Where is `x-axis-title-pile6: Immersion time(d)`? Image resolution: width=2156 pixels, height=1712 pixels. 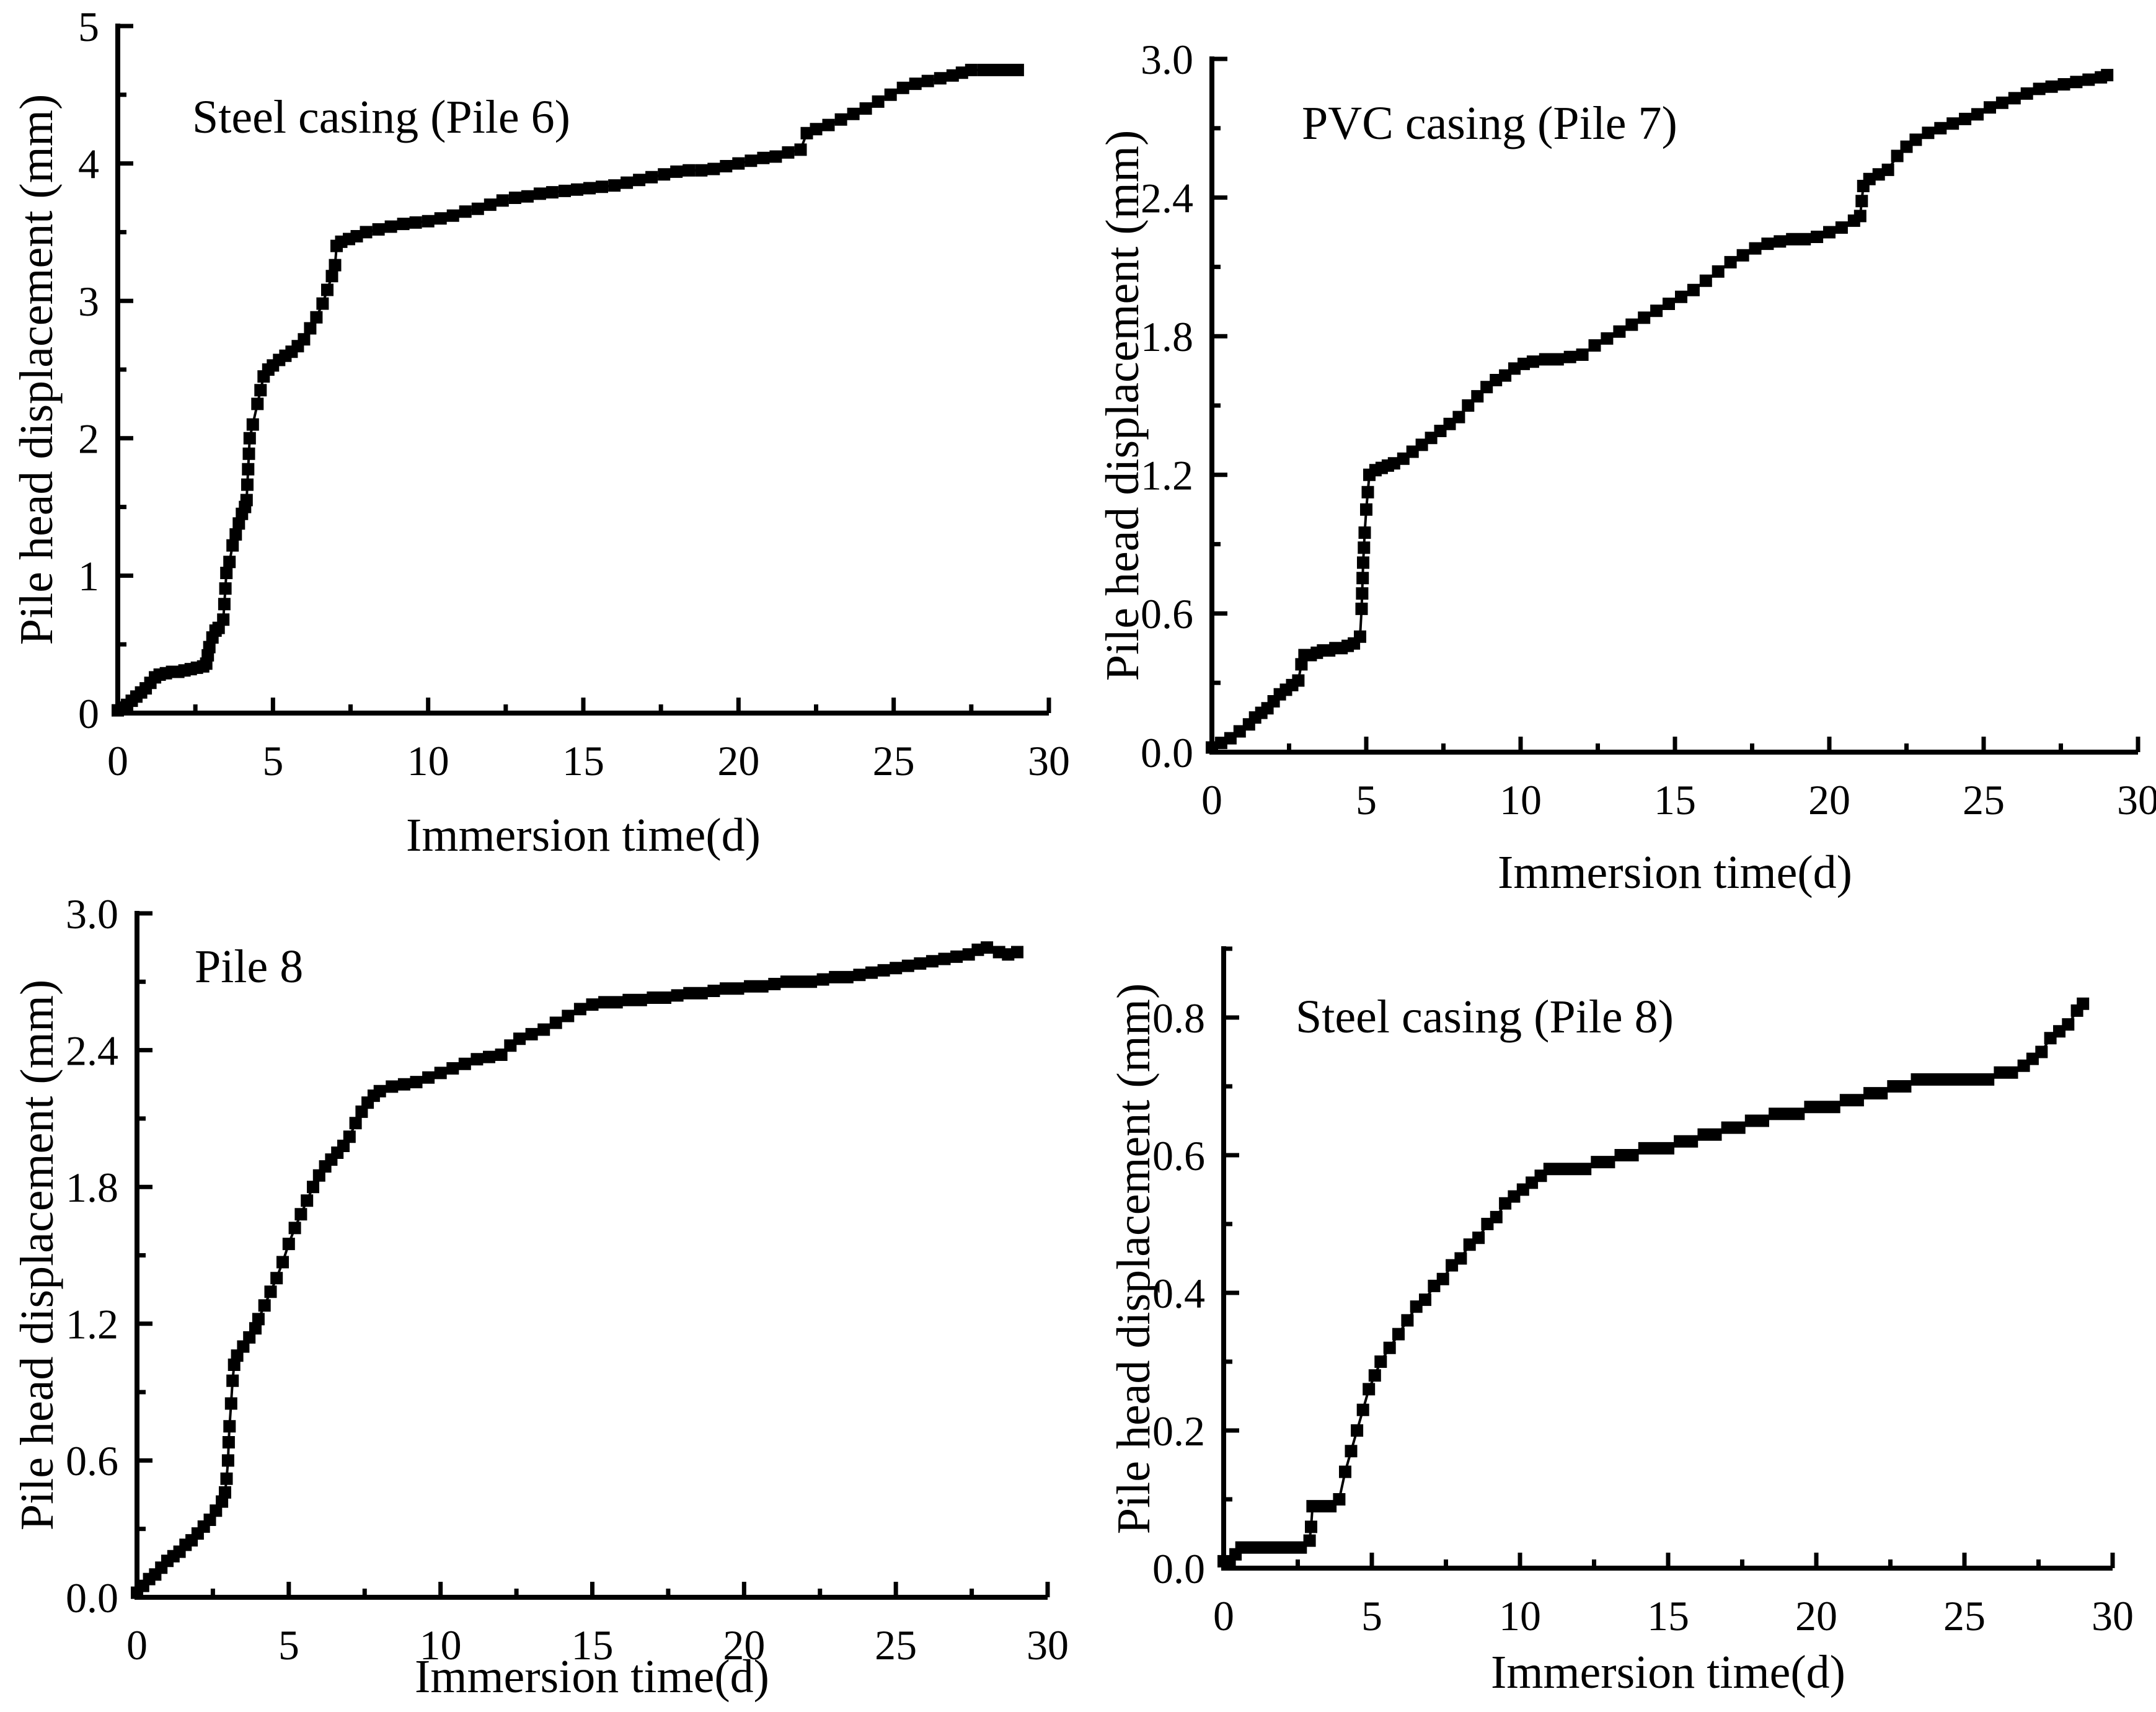 x-axis-title-pile6: Immersion time(d) is located at coordinates (583, 835).